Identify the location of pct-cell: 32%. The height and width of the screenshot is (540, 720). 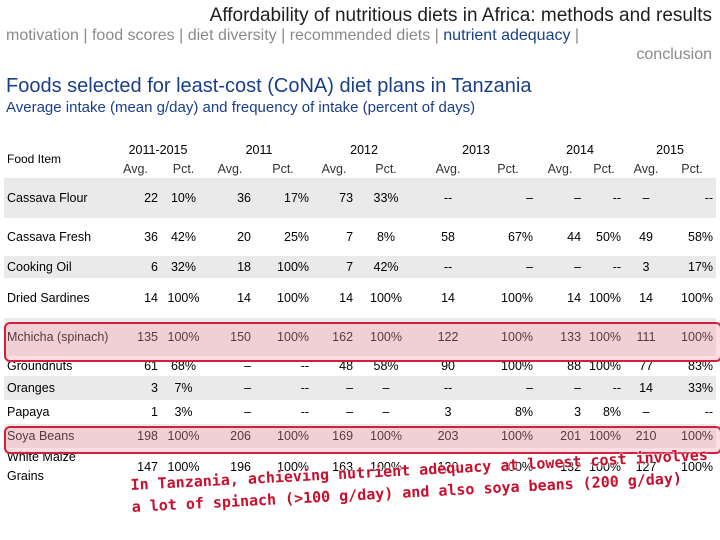
(183, 267).